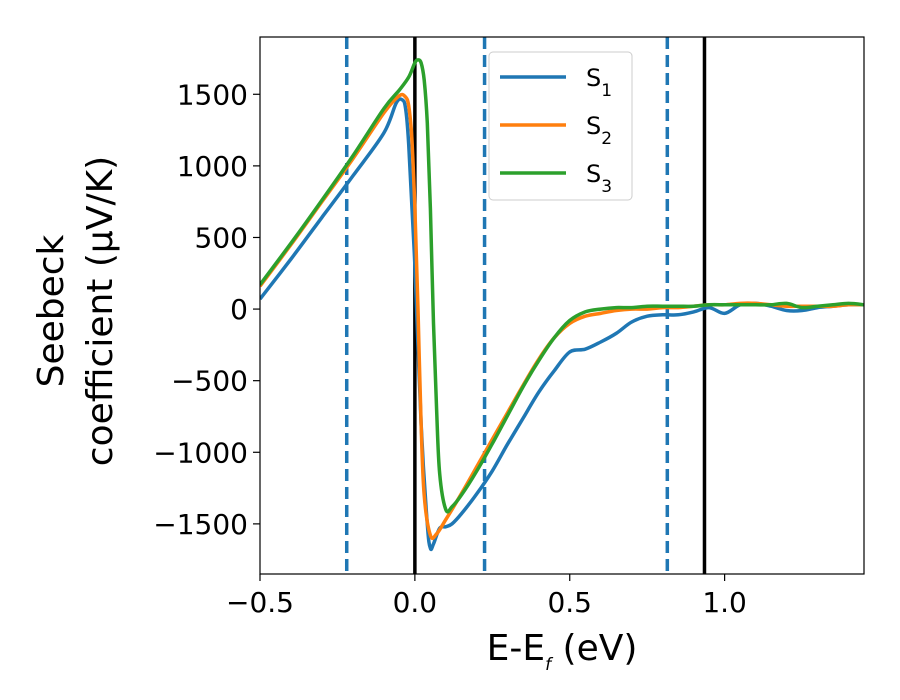 This screenshot has width=900, height=700. What do you see at coordinates (599, 130) in the screenshot?
I see `legend-label-S2: S2` at bounding box center [599, 130].